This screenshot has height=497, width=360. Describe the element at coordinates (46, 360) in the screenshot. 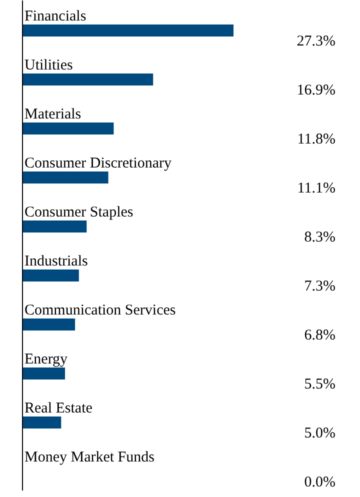

I see `y-tick-label: Energy` at that location.